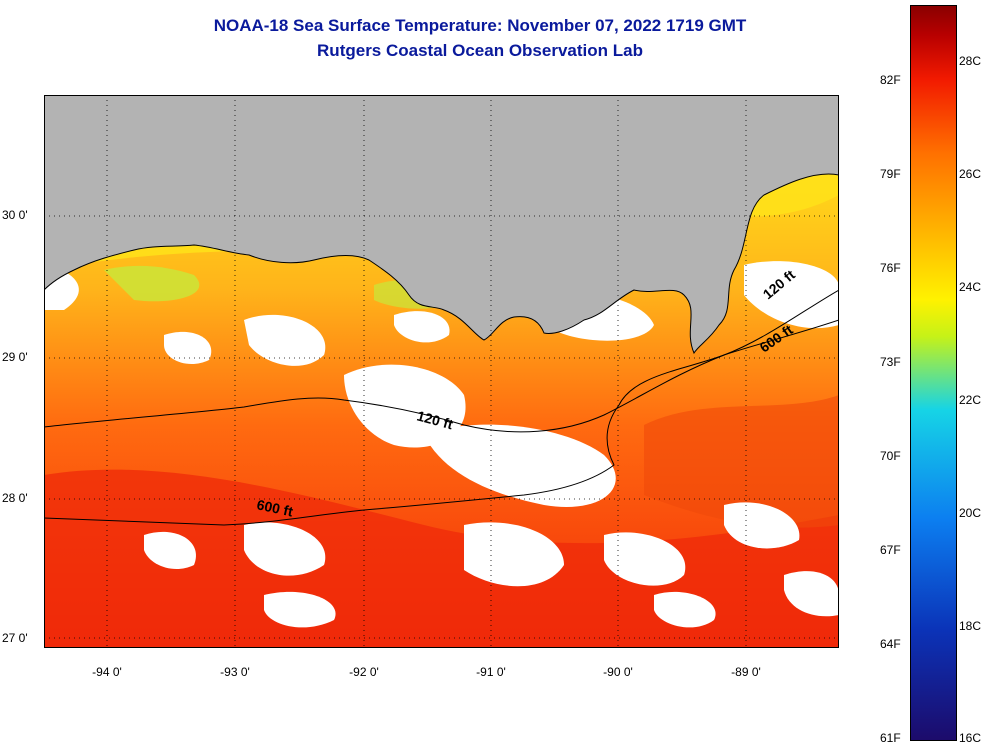 This screenshot has height=754, width=992. What do you see at coordinates (235, 672) in the screenshot?
I see `lon-label-93: -93 0'` at bounding box center [235, 672].